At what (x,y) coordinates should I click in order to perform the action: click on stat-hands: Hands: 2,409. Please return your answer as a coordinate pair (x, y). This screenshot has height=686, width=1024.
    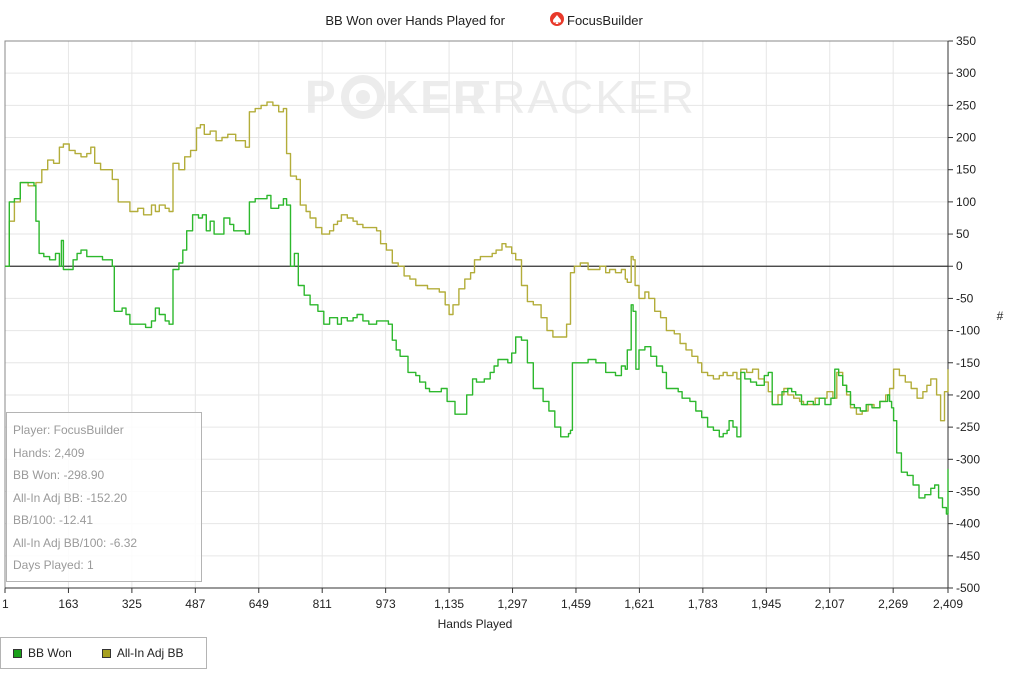
    Looking at the image, I should click on (107, 453).